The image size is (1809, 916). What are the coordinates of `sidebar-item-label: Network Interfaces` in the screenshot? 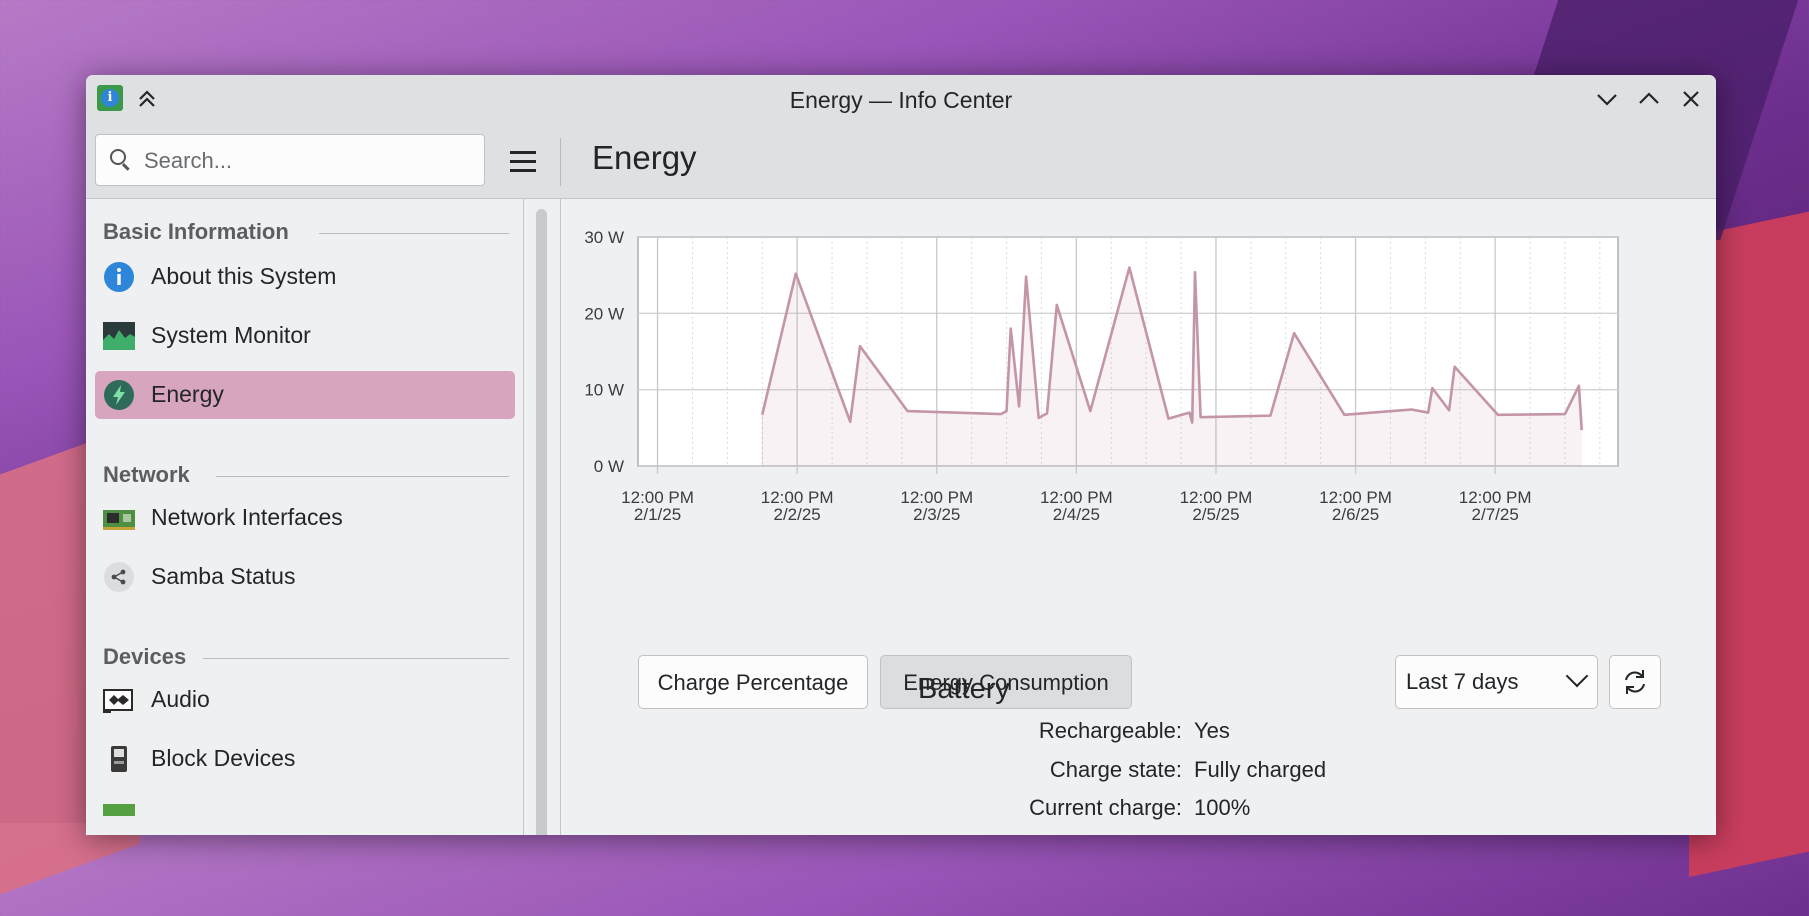 It's located at (247, 517).